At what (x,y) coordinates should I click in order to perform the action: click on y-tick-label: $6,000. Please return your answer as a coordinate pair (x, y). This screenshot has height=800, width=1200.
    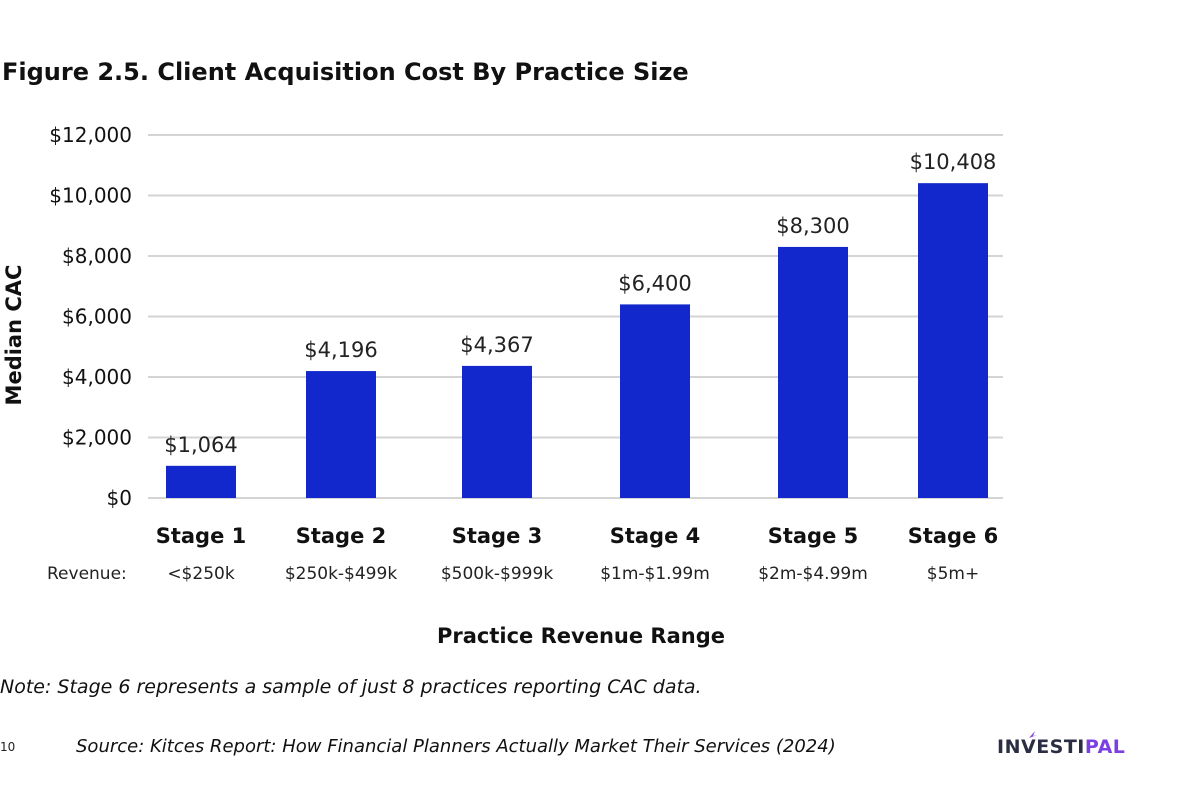
    Looking at the image, I should click on (97, 317).